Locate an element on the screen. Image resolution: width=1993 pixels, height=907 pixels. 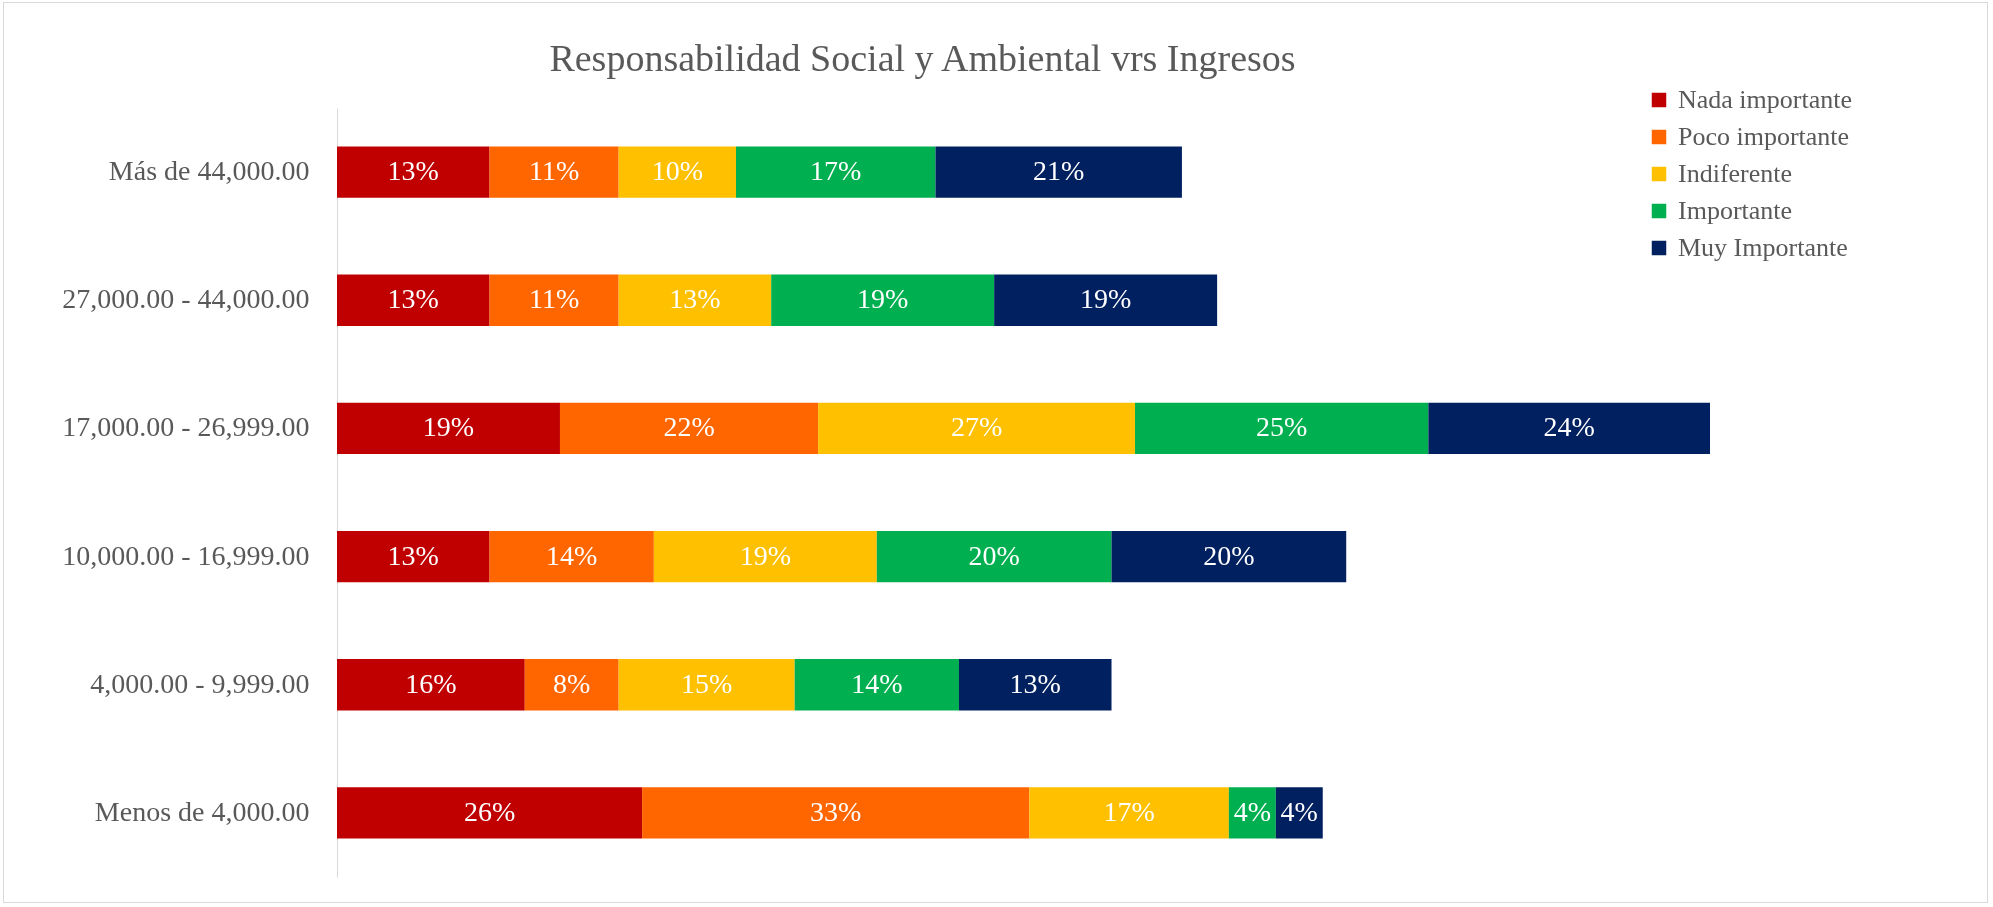
data-label: 22% is located at coordinates (689, 427).